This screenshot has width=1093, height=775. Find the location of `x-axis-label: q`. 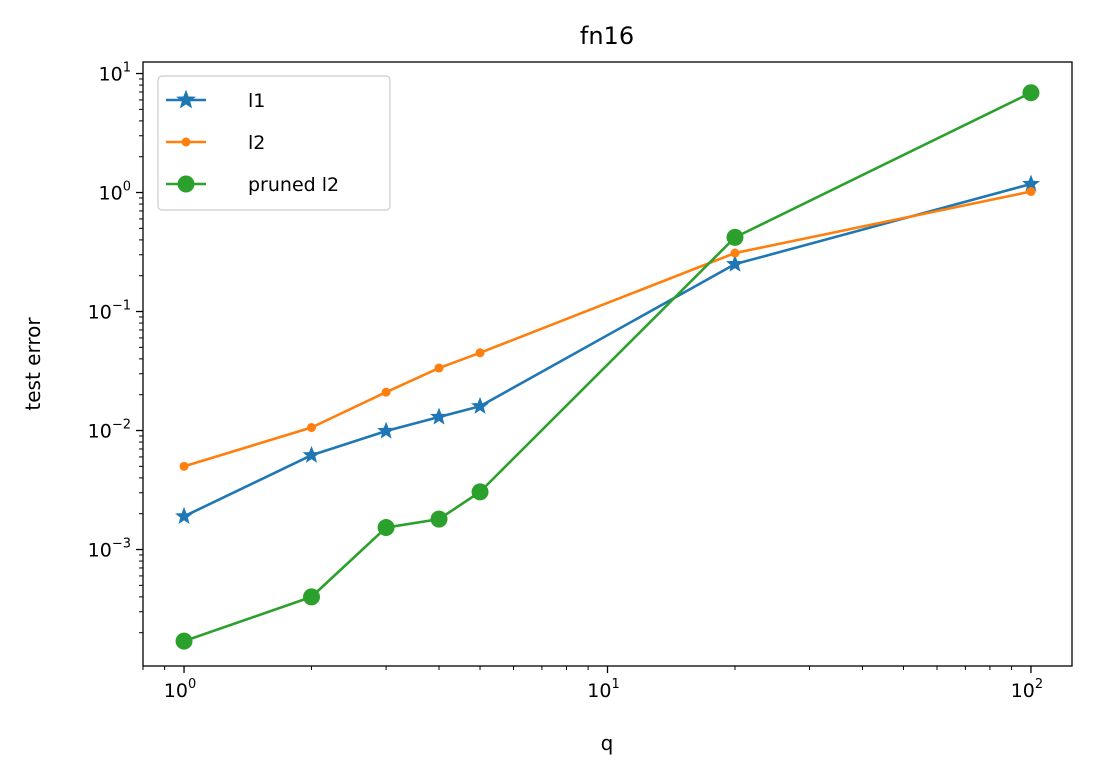

x-axis-label: q is located at coordinates (607, 743).